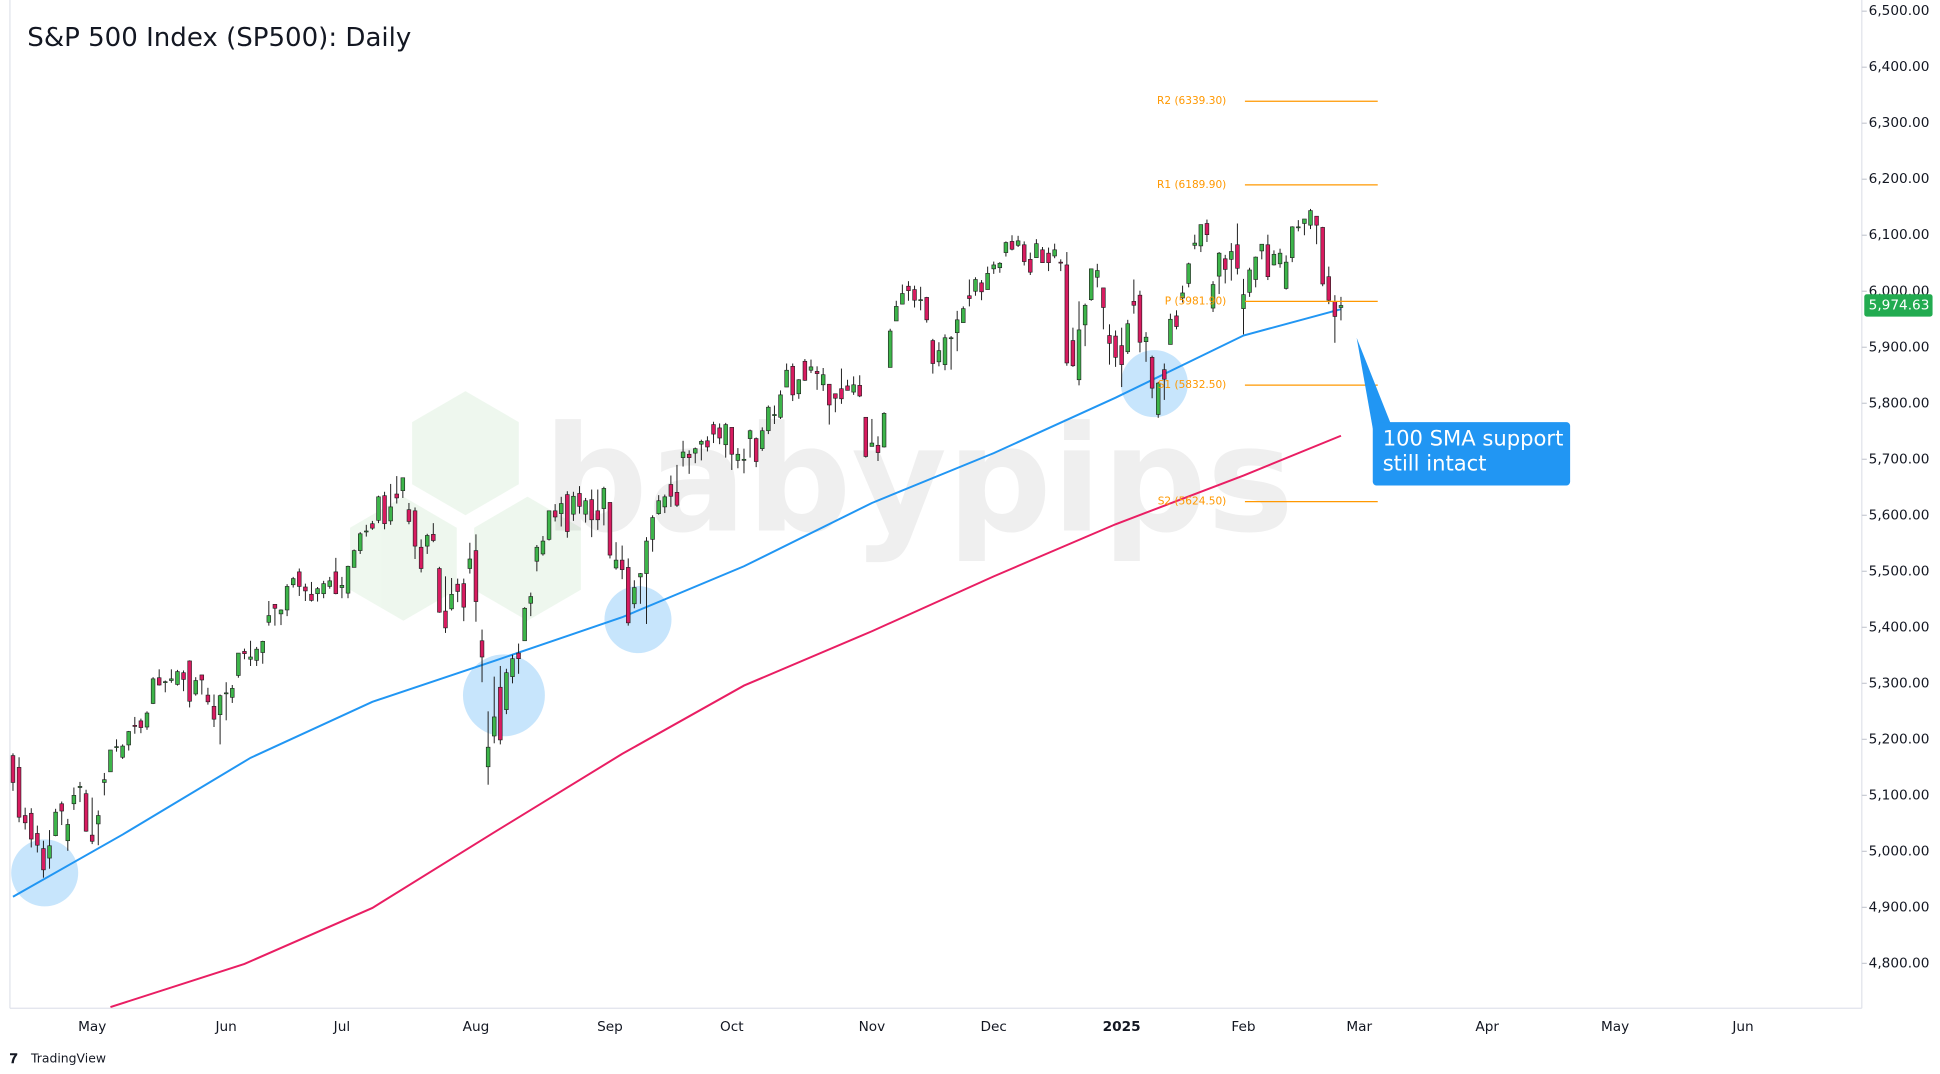  What do you see at coordinates (1899, 123) in the screenshot?
I see `y-tick-label: 6,300.00` at bounding box center [1899, 123].